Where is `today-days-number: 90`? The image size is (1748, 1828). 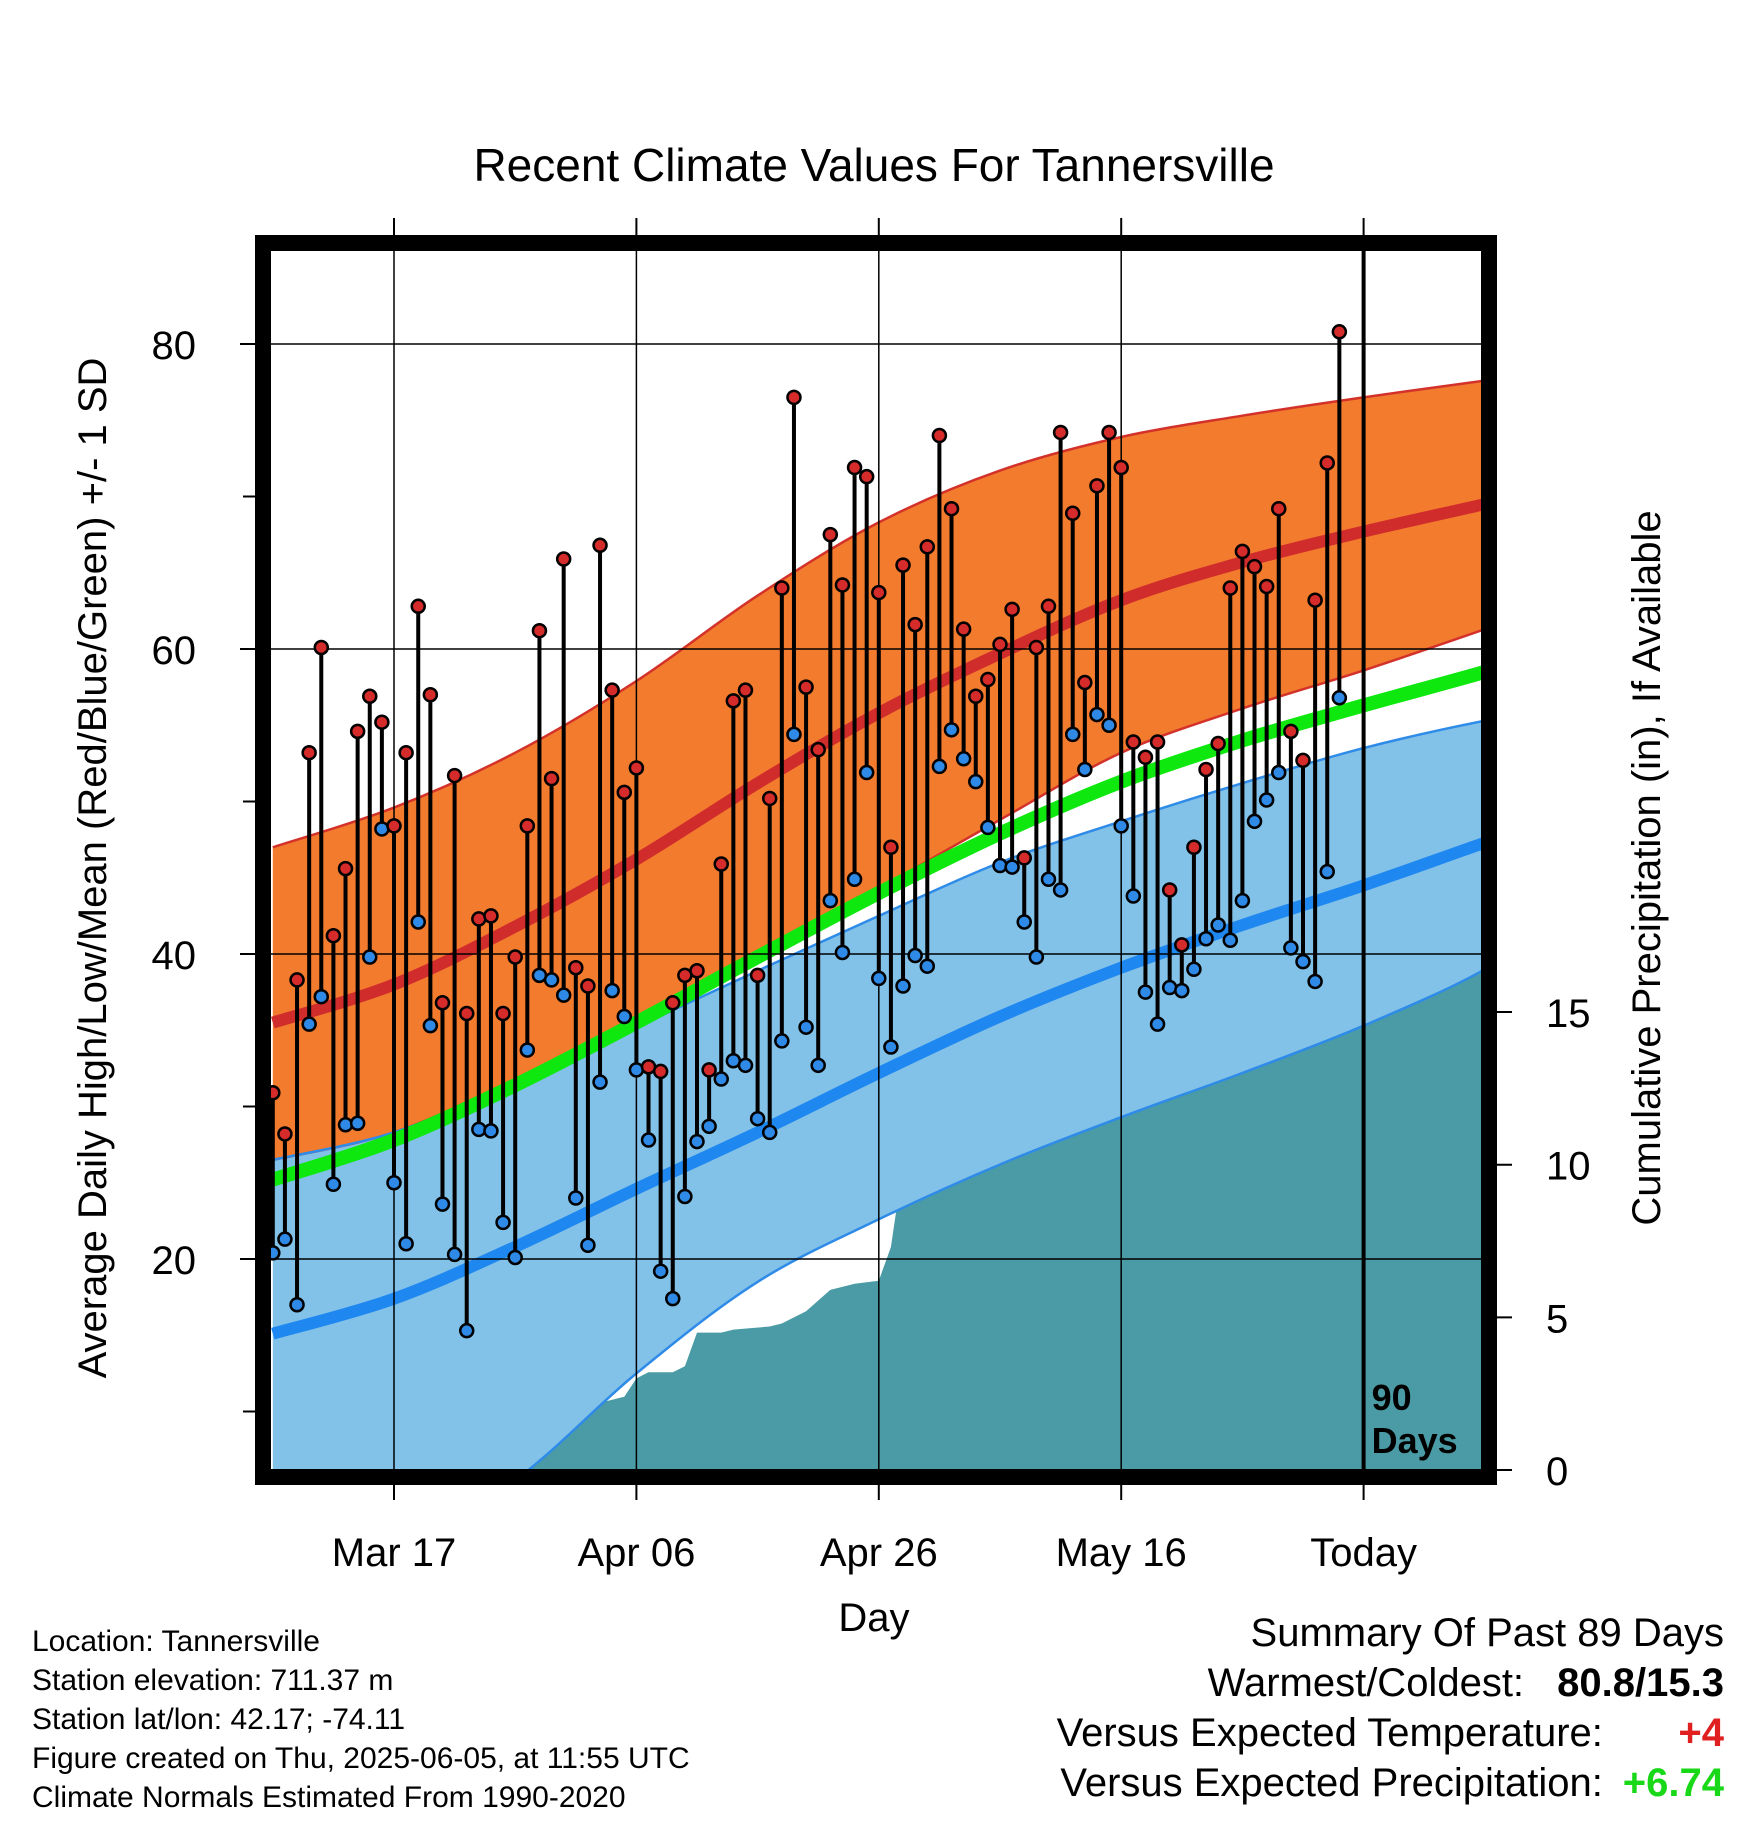
today-days-number: 90 is located at coordinates (1392, 1397).